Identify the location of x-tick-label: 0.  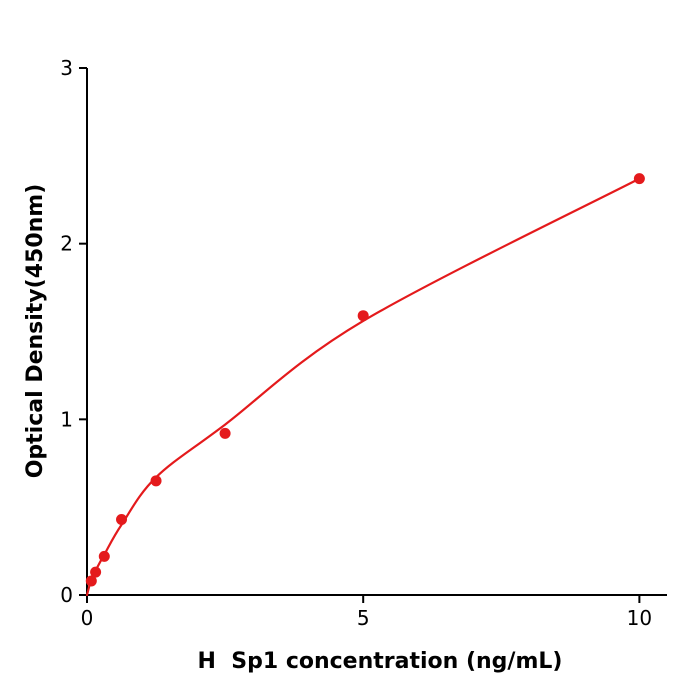
(87, 618).